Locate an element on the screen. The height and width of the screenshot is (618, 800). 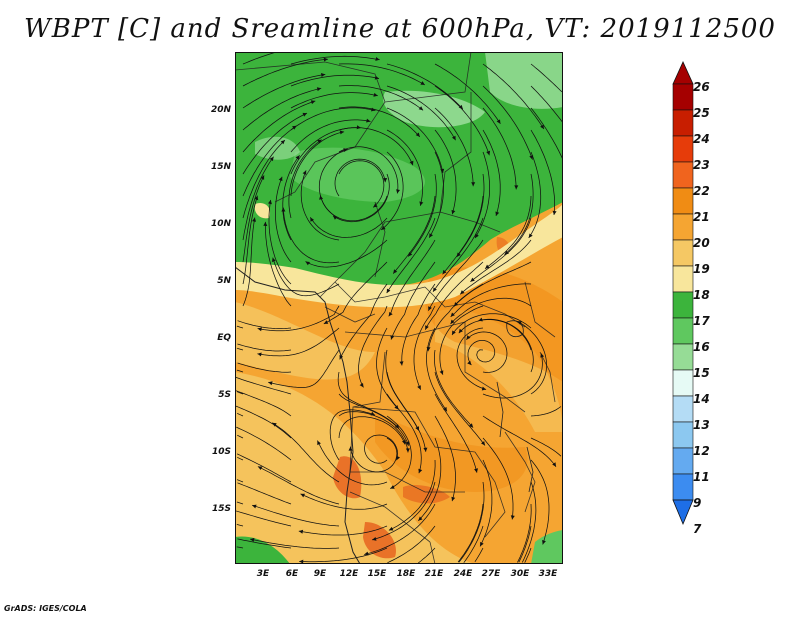
colorbar-label-18: 18 is located at coordinates (701, 295).